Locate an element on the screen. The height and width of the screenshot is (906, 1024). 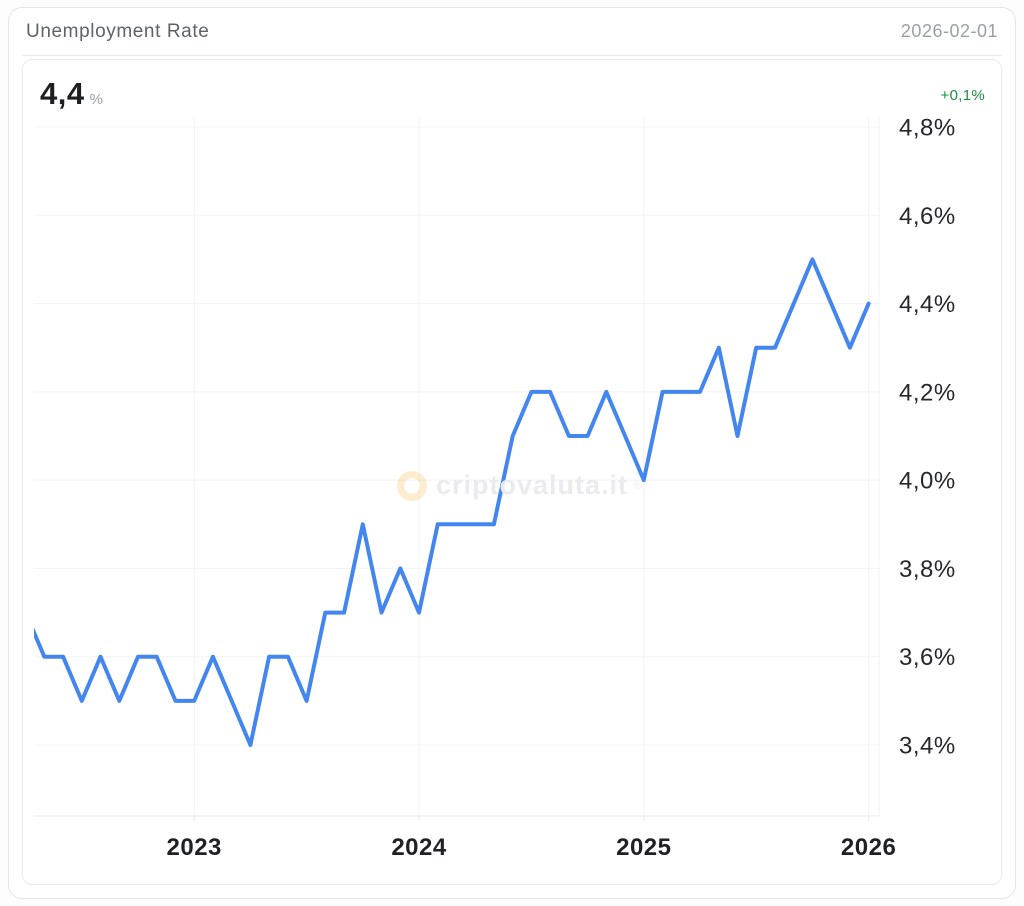
x-tick-label: 2024 is located at coordinates (419, 847).